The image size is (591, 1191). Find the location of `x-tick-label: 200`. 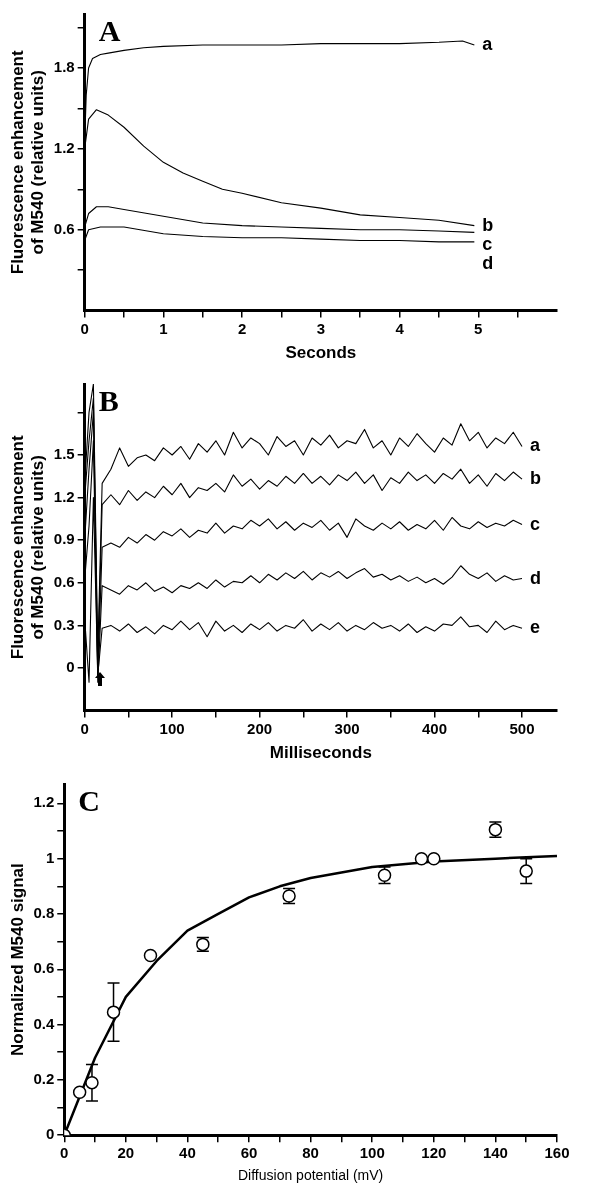

x-tick-label: 200 is located at coordinates (260, 728).